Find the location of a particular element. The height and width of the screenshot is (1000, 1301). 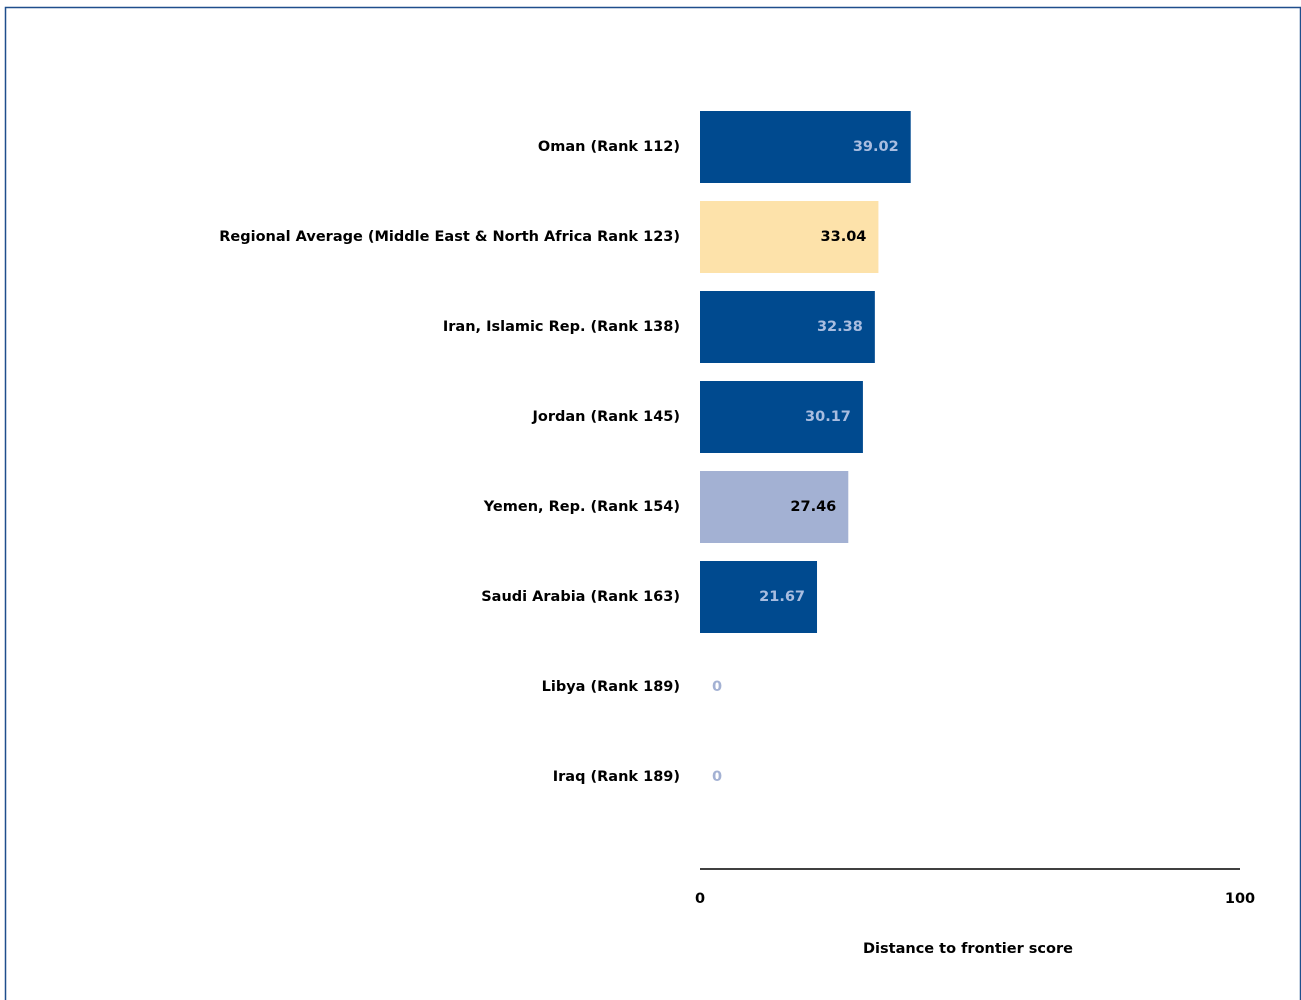

x-tick-label: 0 is located at coordinates (700, 899).